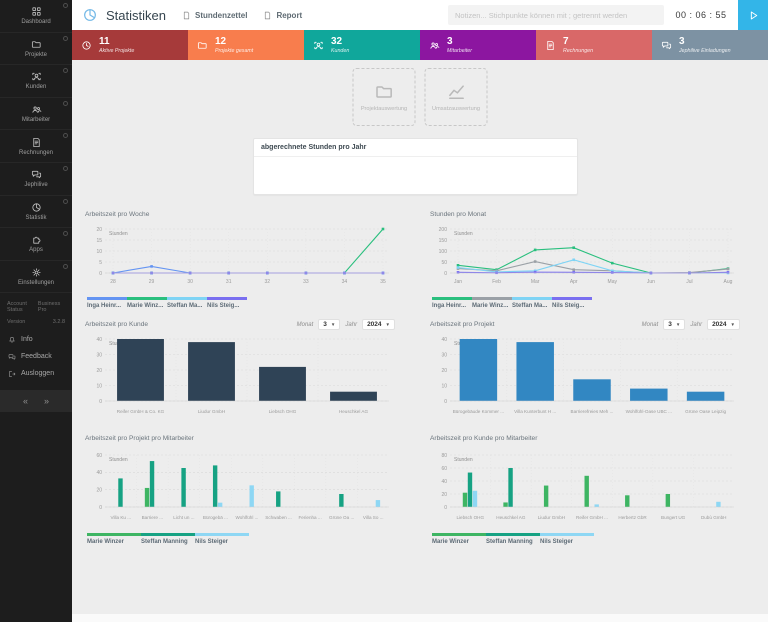 This screenshot has width=768, height=622. I want to click on sidebar-item-jephilive: Jephilive, so click(36, 179).